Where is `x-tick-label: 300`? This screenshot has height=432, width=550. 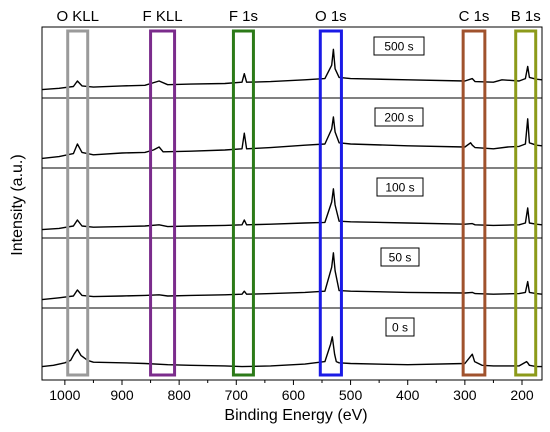 x-tick-label: 300 is located at coordinates (465, 395).